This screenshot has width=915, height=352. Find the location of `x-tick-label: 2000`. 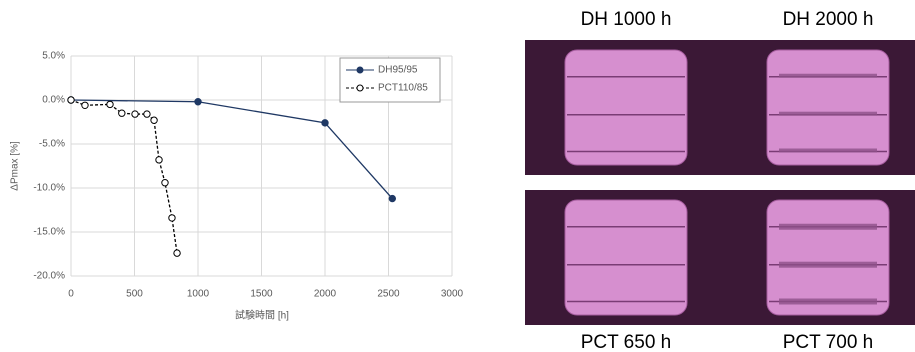

x-tick-label: 2000 is located at coordinates (325, 294).